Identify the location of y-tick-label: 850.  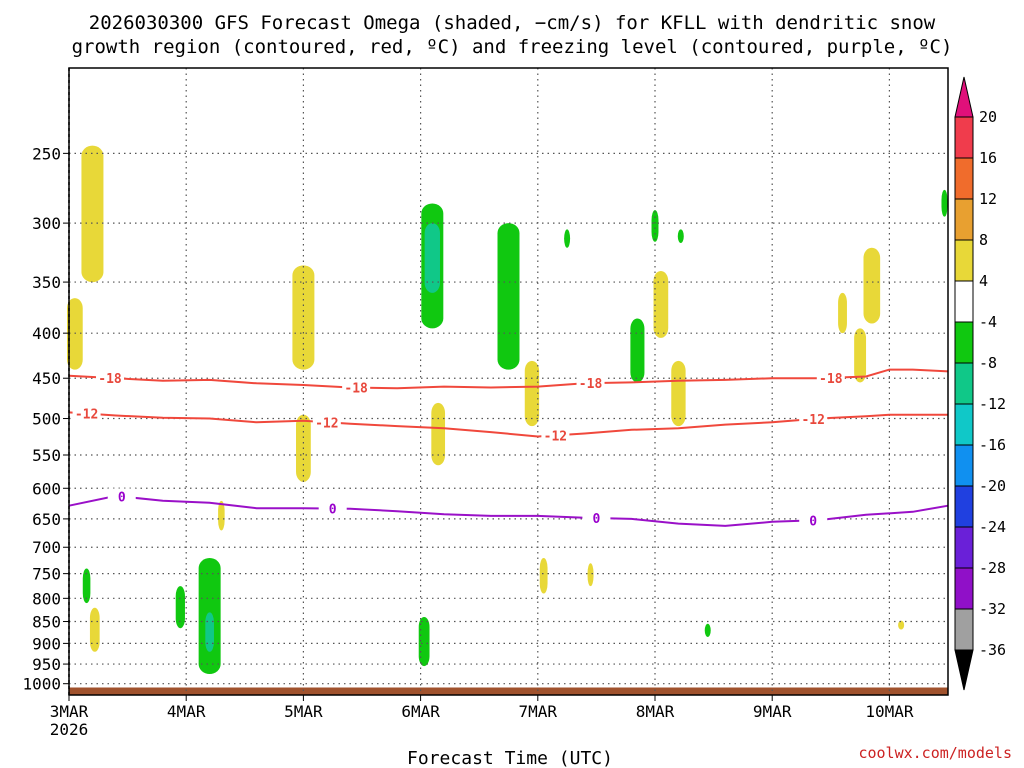
(46, 622).